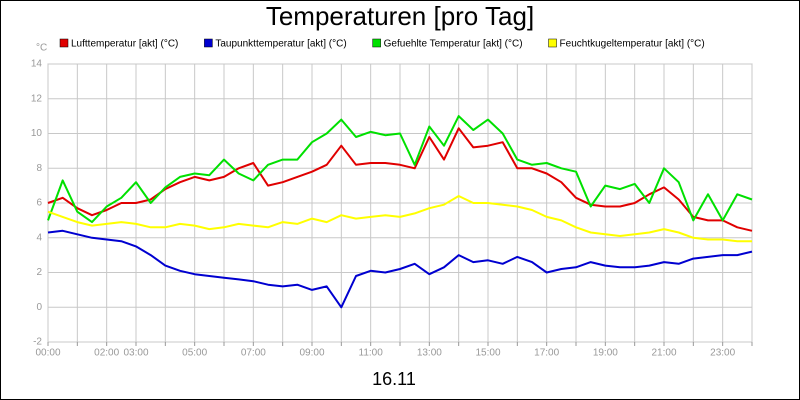 The width and height of the screenshot is (800, 400). Describe the element at coordinates (487, 353) in the screenshot. I see `x-tick-label: 15:00` at that location.